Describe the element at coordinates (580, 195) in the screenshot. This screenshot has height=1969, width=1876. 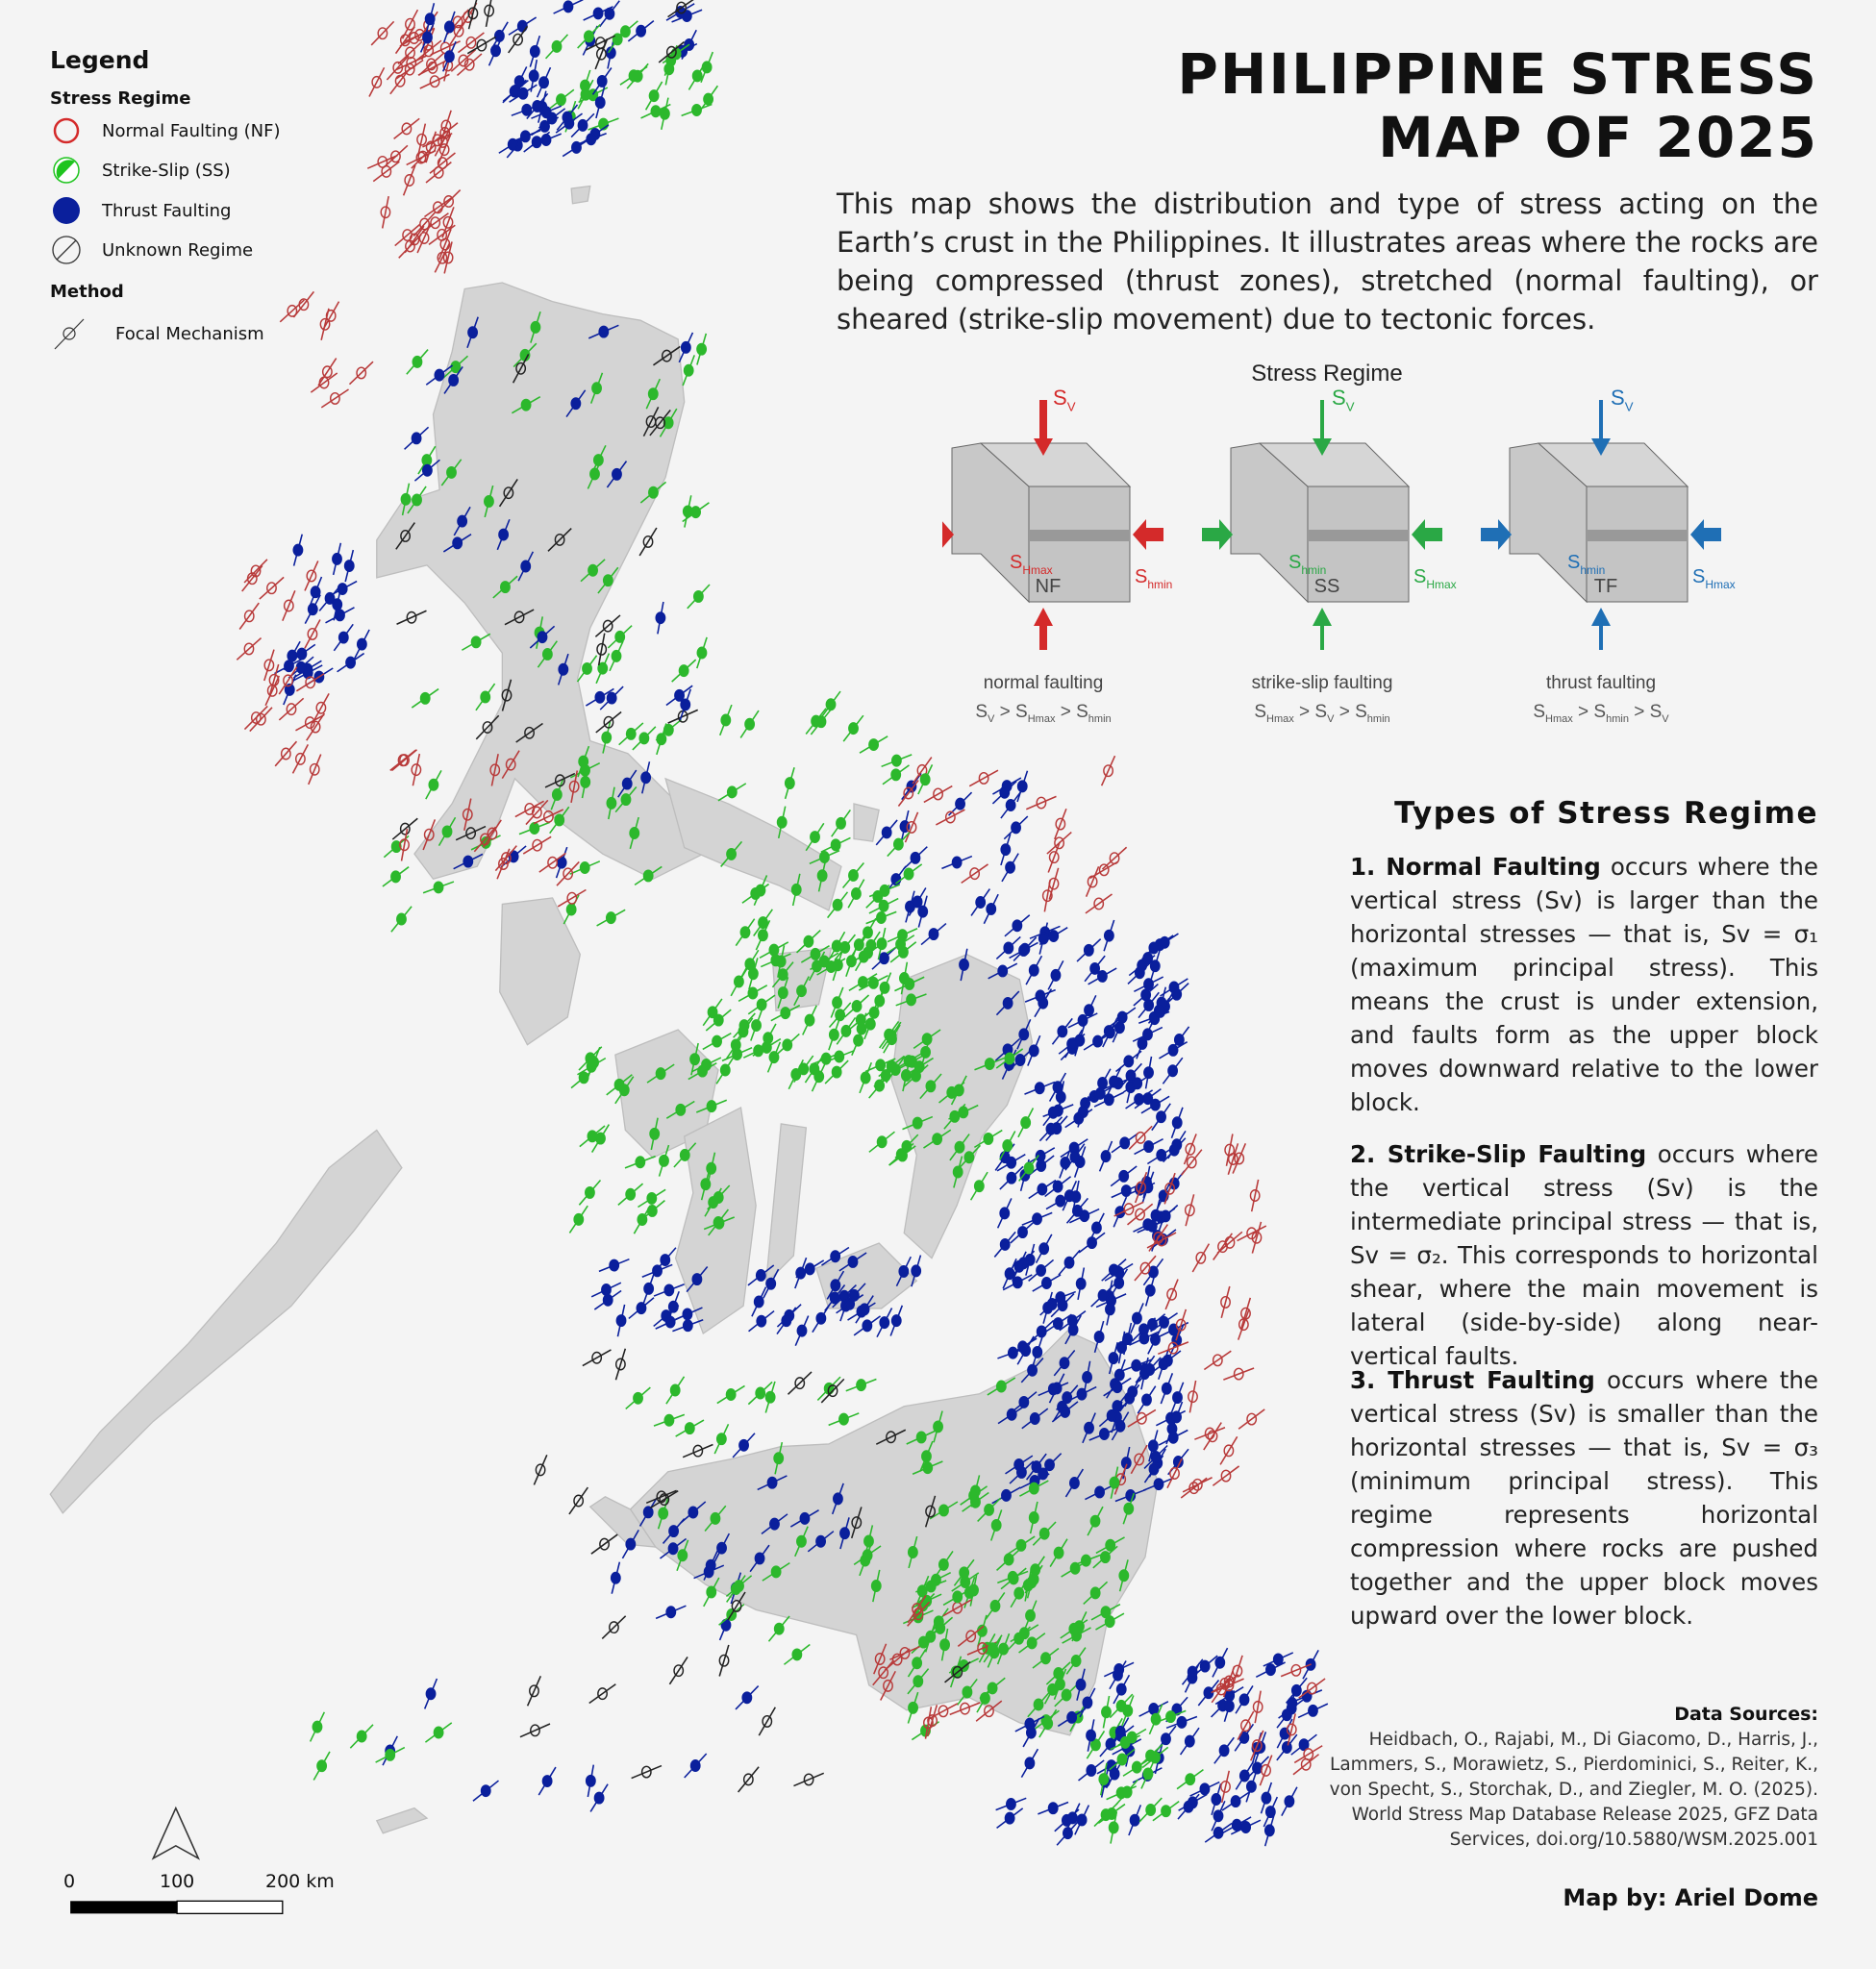
I see `babuyan-island` at that location.